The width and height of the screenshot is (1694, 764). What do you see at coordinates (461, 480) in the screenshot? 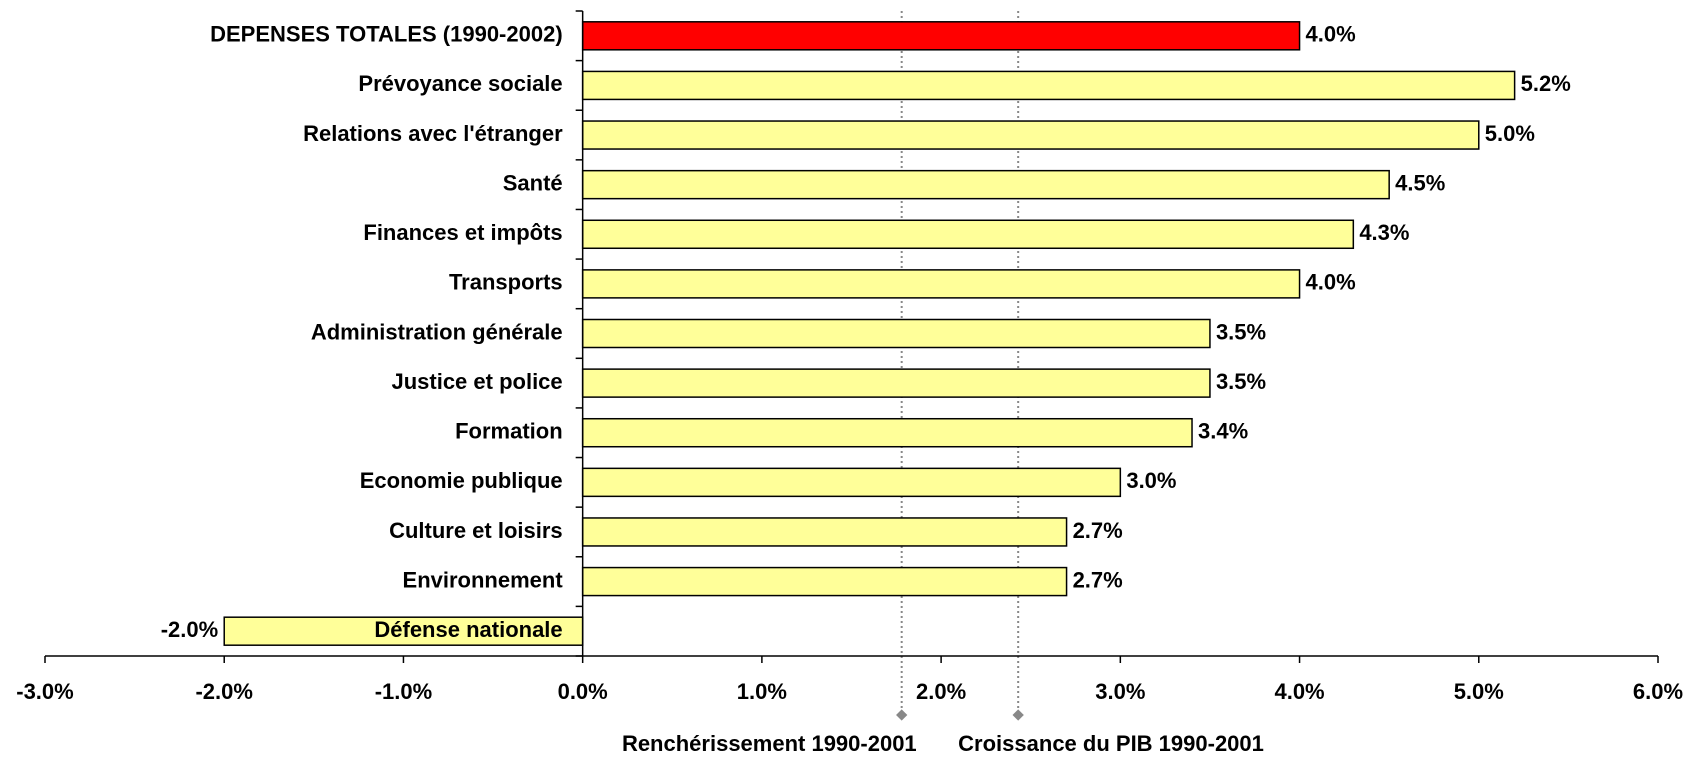
I see `category-label: Economie publique` at bounding box center [461, 480].